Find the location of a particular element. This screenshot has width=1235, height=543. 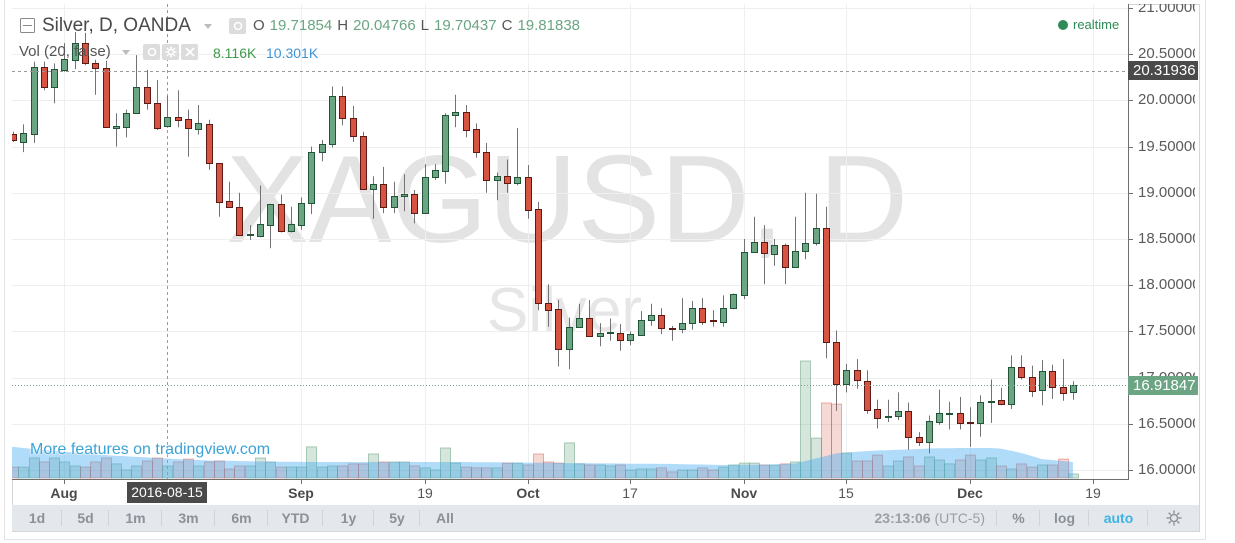

range-5y-button: 5y is located at coordinates (397, 518).